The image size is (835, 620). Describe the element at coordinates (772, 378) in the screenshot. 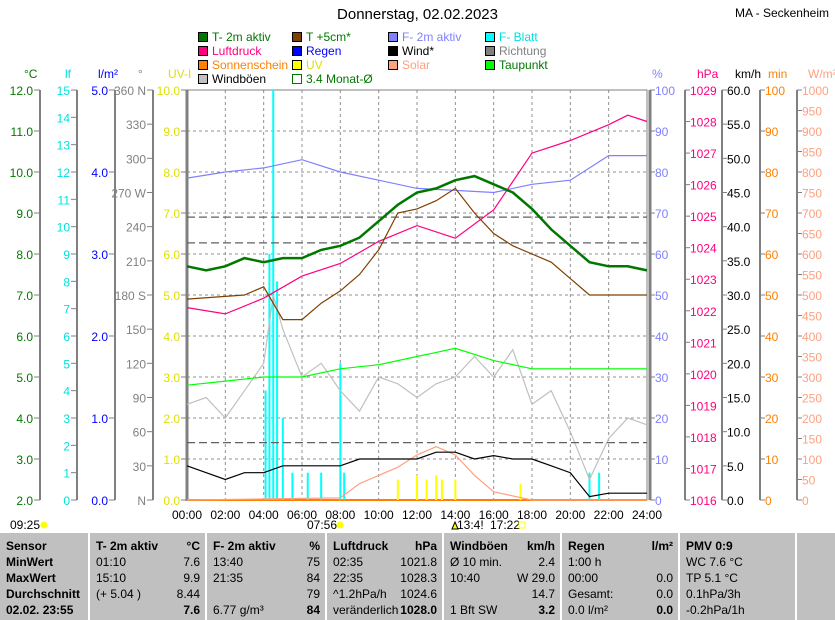

I see `axis-tick-label-min: 30` at that location.